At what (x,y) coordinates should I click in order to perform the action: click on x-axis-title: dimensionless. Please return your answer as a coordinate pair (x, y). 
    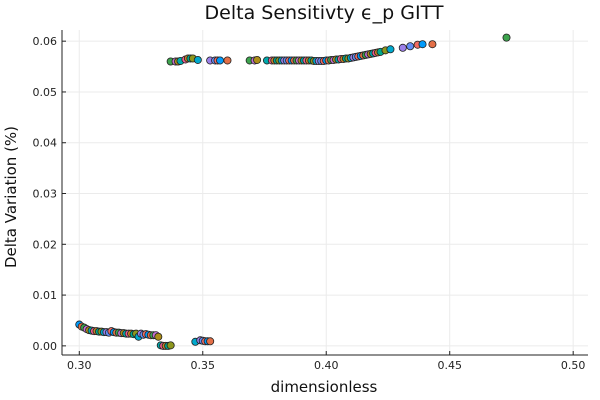
    Looking at the image, I should click on (324, 387).